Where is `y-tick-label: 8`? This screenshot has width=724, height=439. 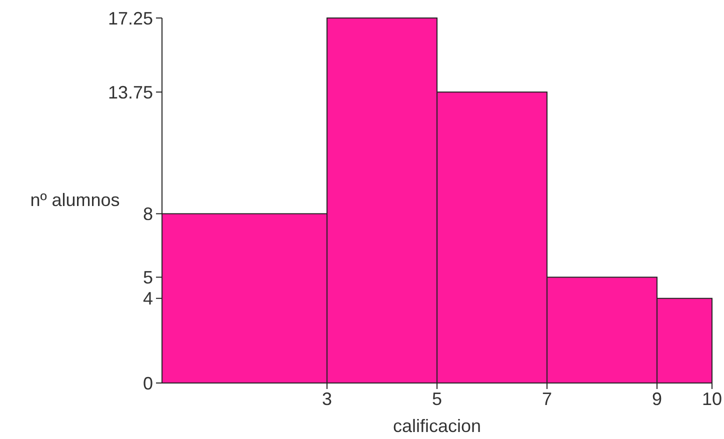 y-tick-label: 8 is located at coordinates (147, 214).